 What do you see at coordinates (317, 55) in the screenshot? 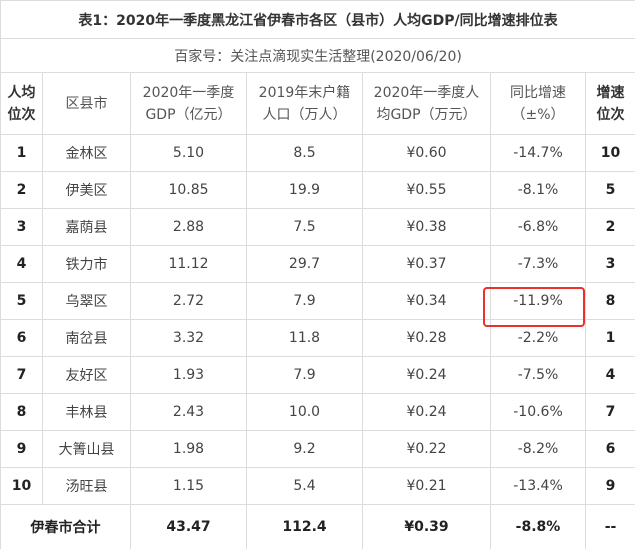
I see `table-subtitle: 百家号：关注点滴现实生活整理(2020/06/20)` at bounding box center [317, 55].